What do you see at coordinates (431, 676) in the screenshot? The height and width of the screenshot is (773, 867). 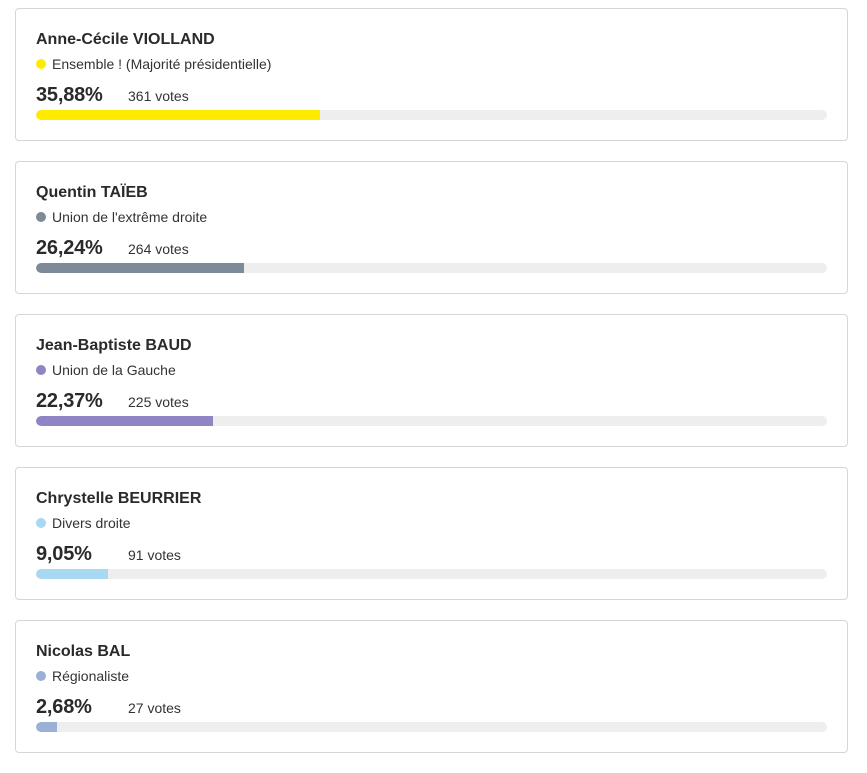 I see `party-row: Régionaliste` at bounding box center [431, 676].